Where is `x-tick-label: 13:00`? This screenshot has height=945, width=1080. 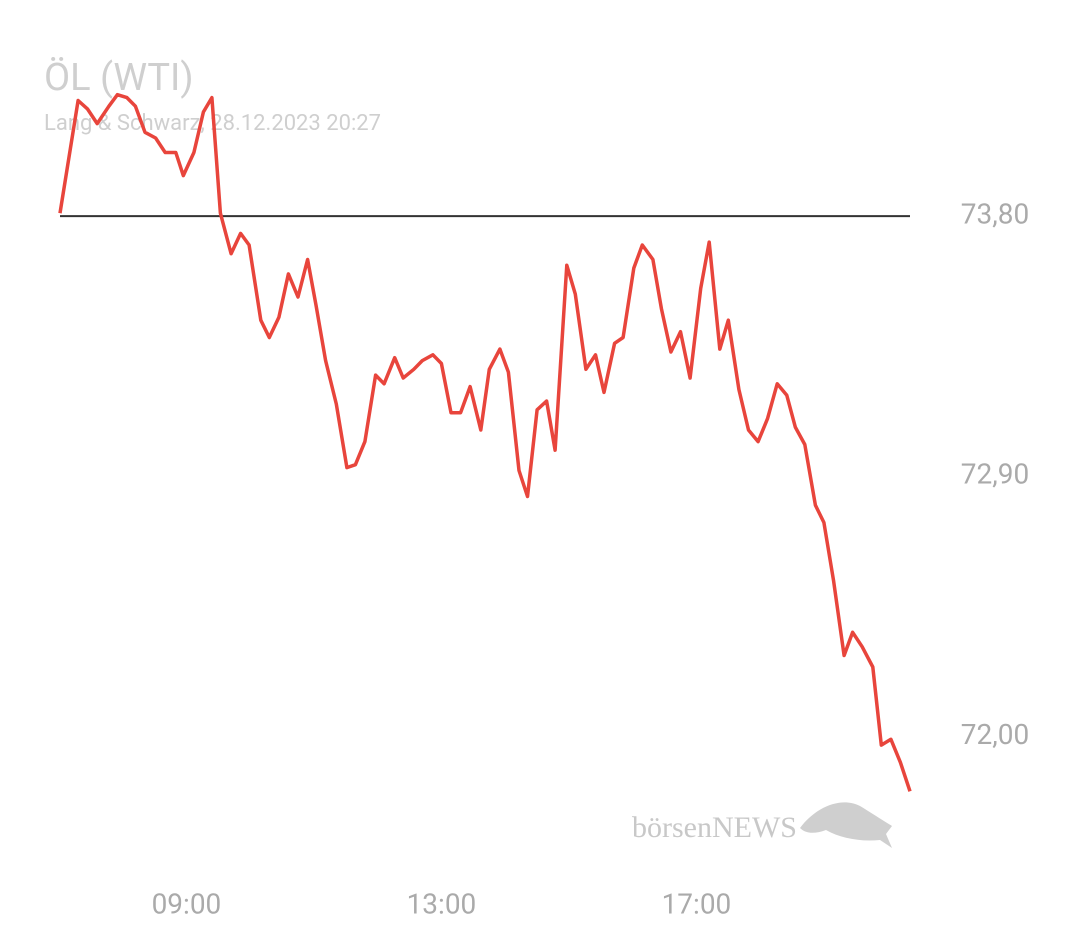 x-tick-label: 13:00 is located at coordinates (442, 903).